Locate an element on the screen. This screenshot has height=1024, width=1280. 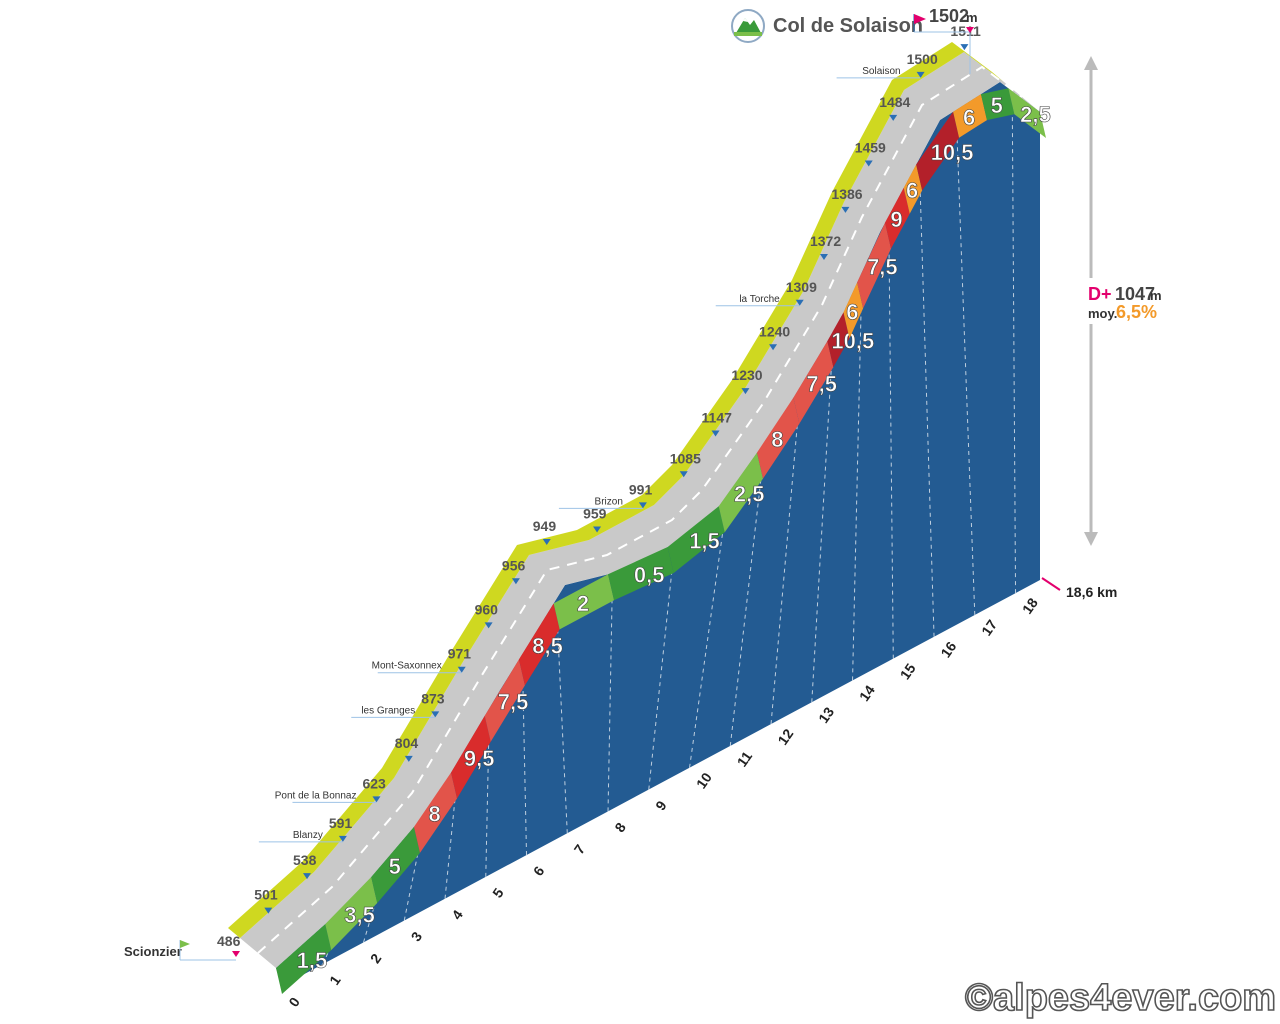
place-label: la Torche is located at coordinates (759, 299).